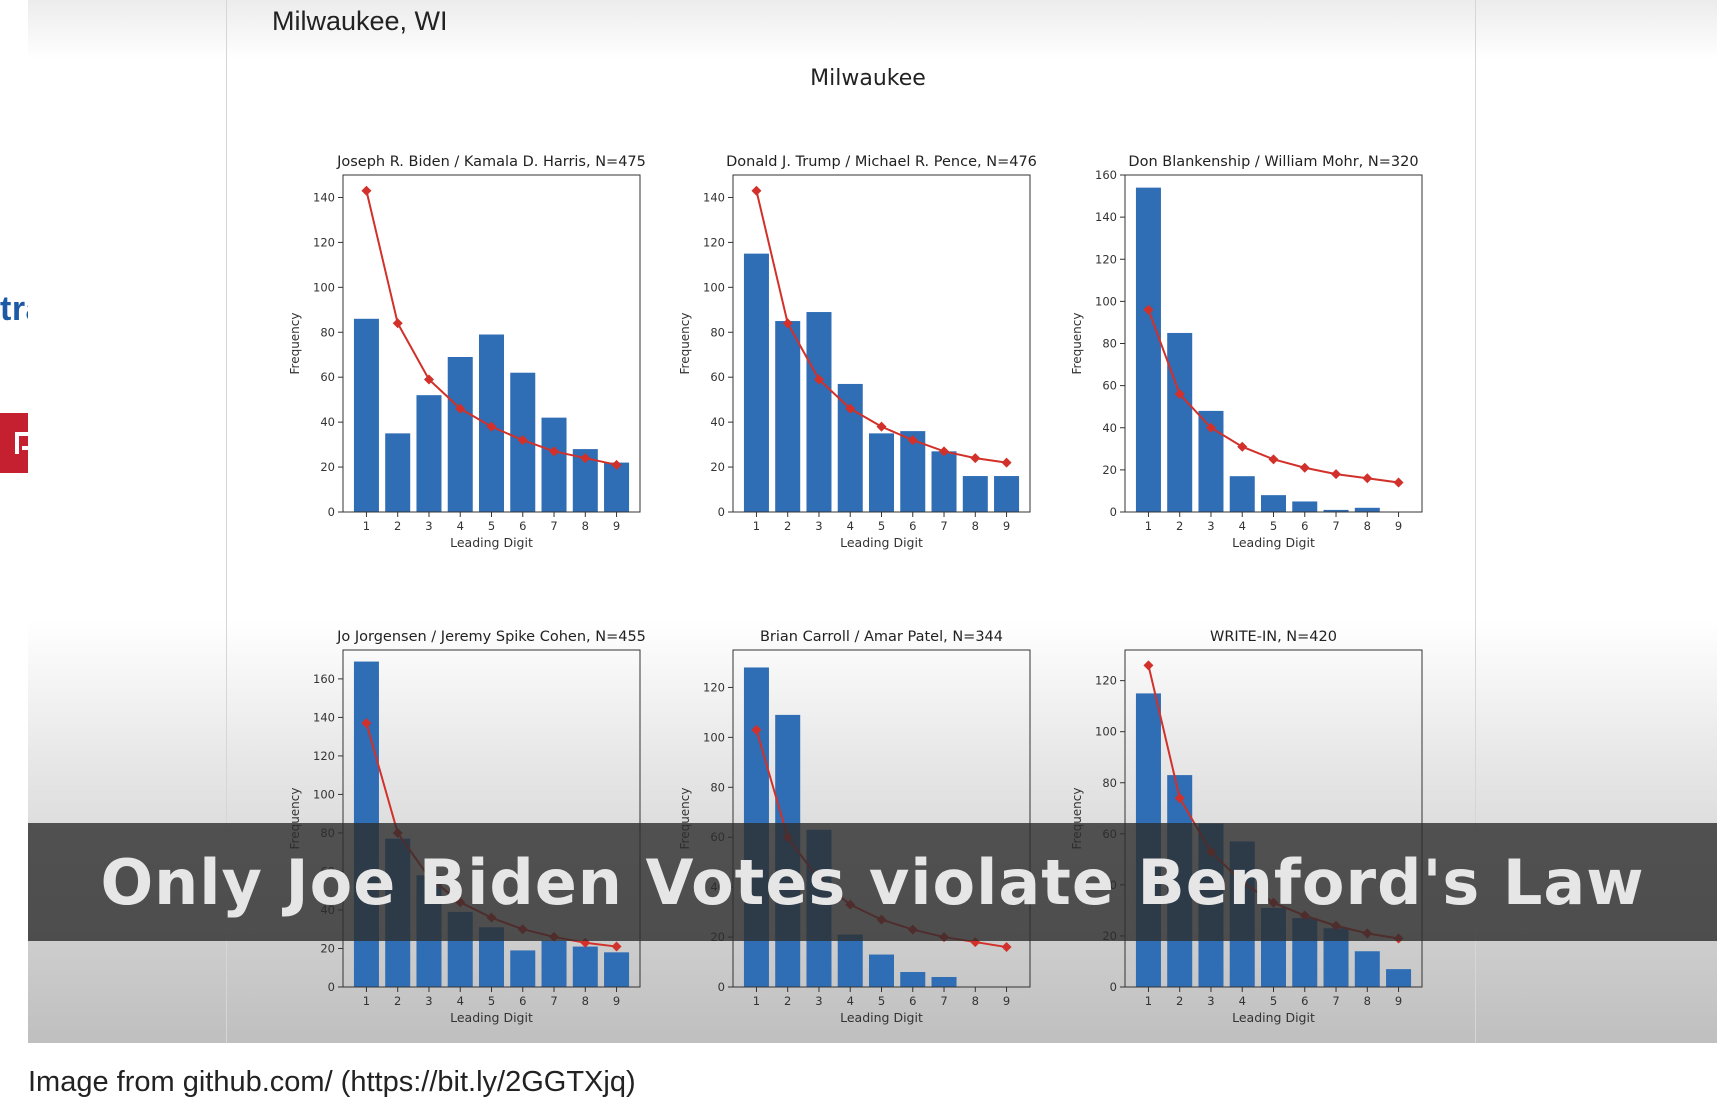  Describe the element at coordinates (1109, 386) in the screenshot. I see `y-tick-label: 60` at that location.